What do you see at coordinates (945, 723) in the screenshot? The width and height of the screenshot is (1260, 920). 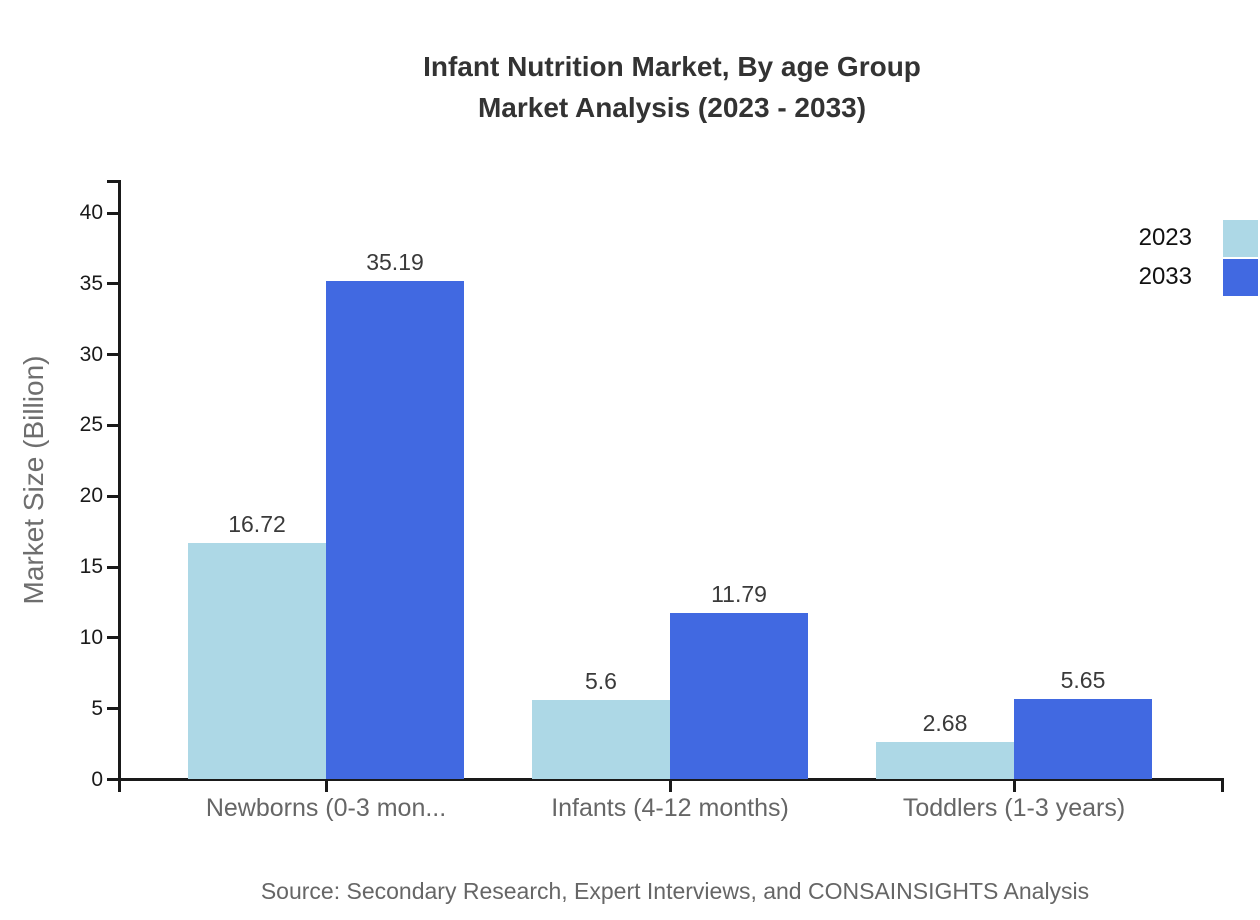 I see `bar-value-label: 2.68` at bounding box center [945, 723].